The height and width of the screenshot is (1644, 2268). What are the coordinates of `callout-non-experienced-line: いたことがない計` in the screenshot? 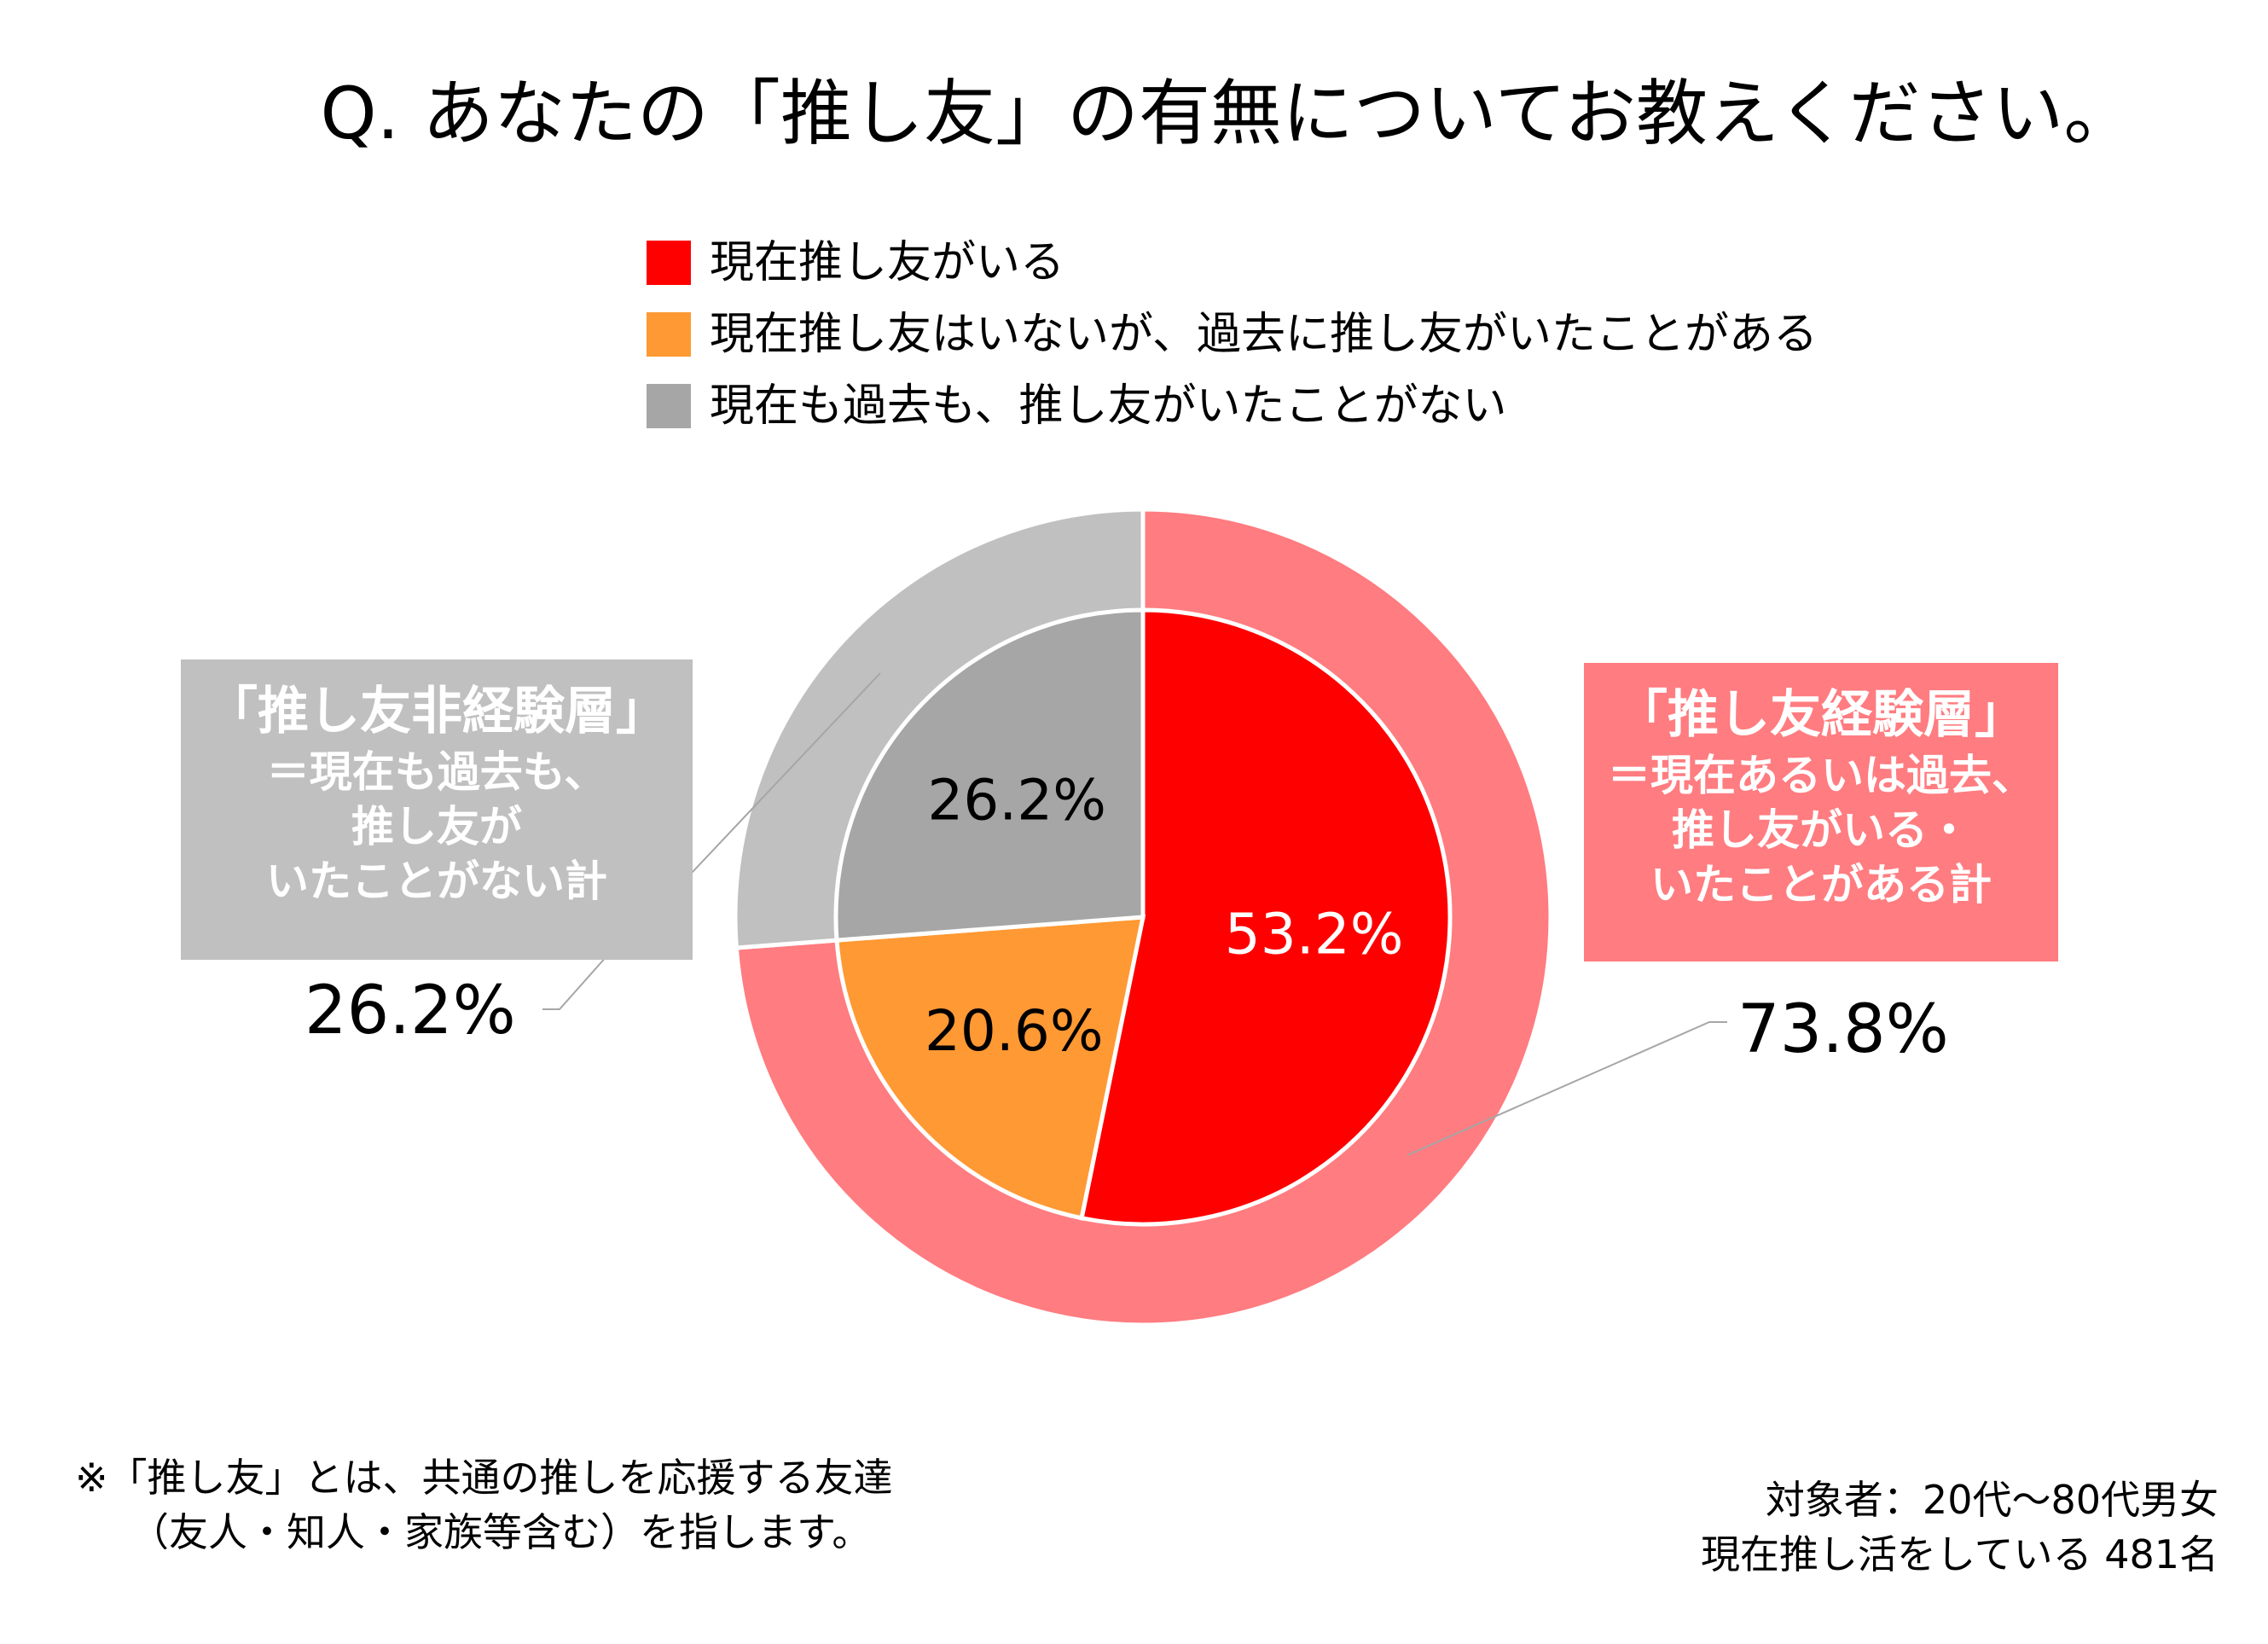 It's located at (436, 882).